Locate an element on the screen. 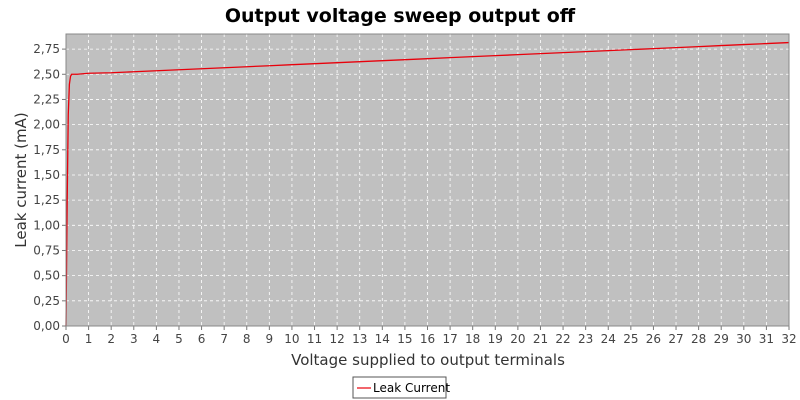 The image size is (800, 400). x-tick-label: 31 is located at coordinates (766, 339).